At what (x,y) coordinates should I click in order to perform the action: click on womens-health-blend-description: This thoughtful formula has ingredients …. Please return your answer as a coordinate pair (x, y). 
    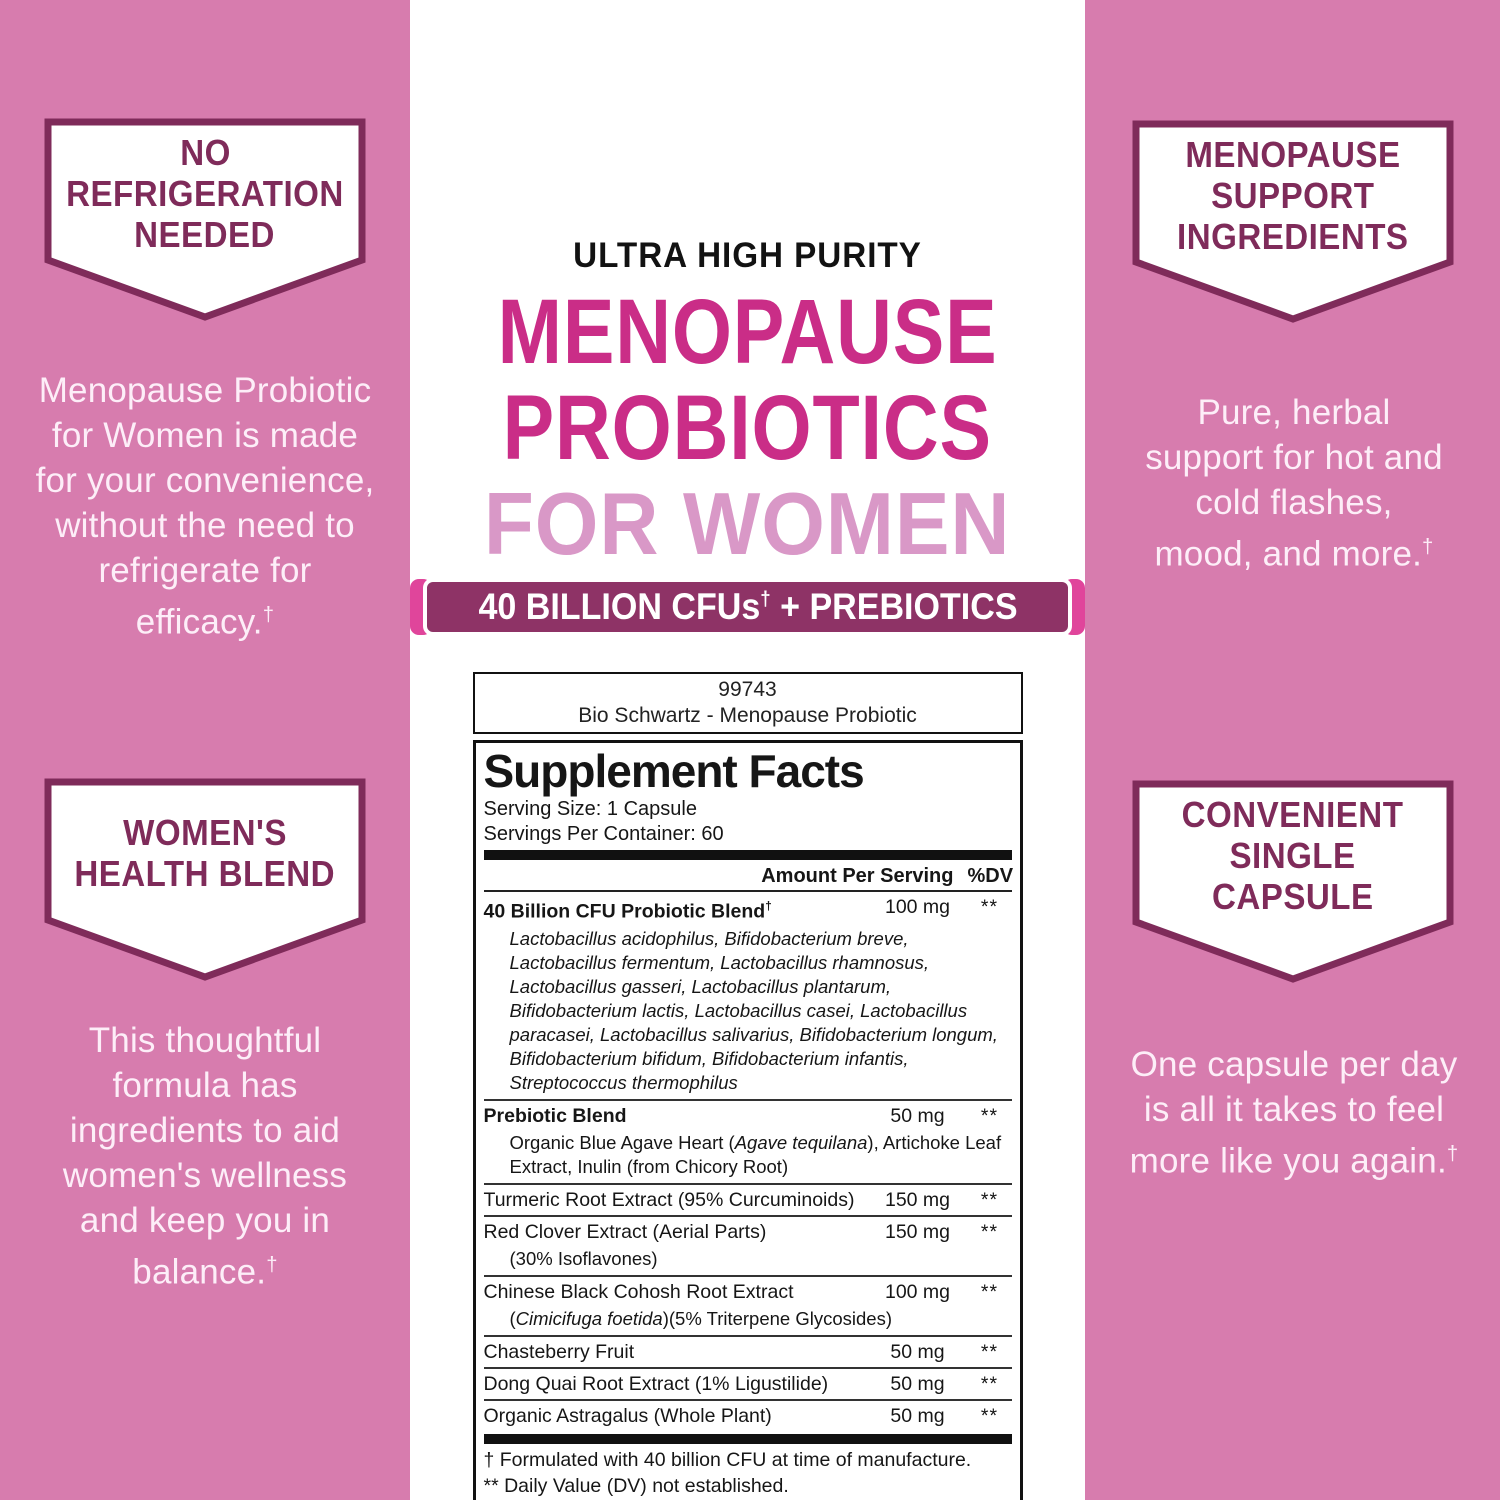
    Looking at the image, I should click on (205, 1156).